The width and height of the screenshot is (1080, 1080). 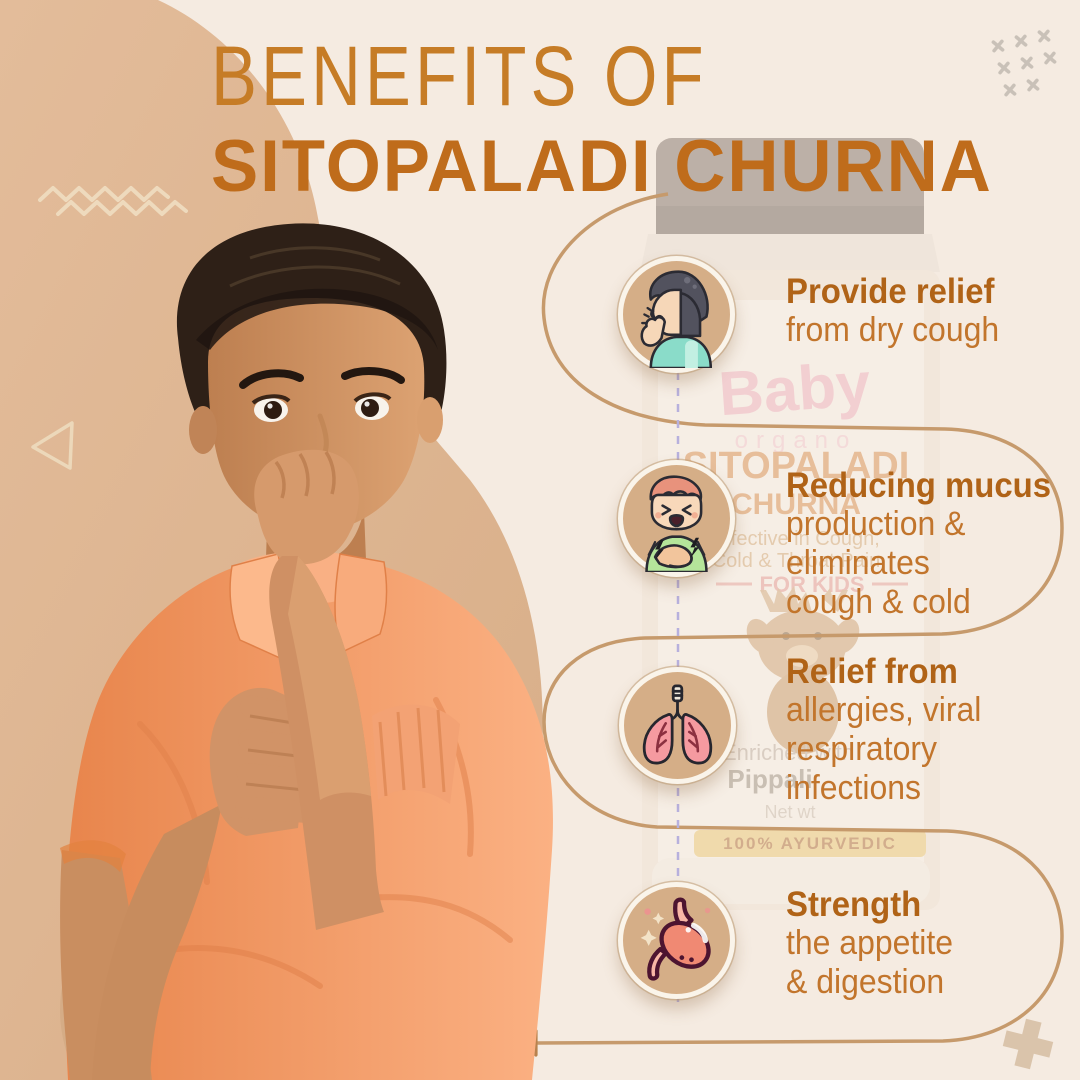 What do you see at coordinates (769, 779) in the screenshot?
I see `bottle-enriched2: Pippali` at bounding box center [769, 779].